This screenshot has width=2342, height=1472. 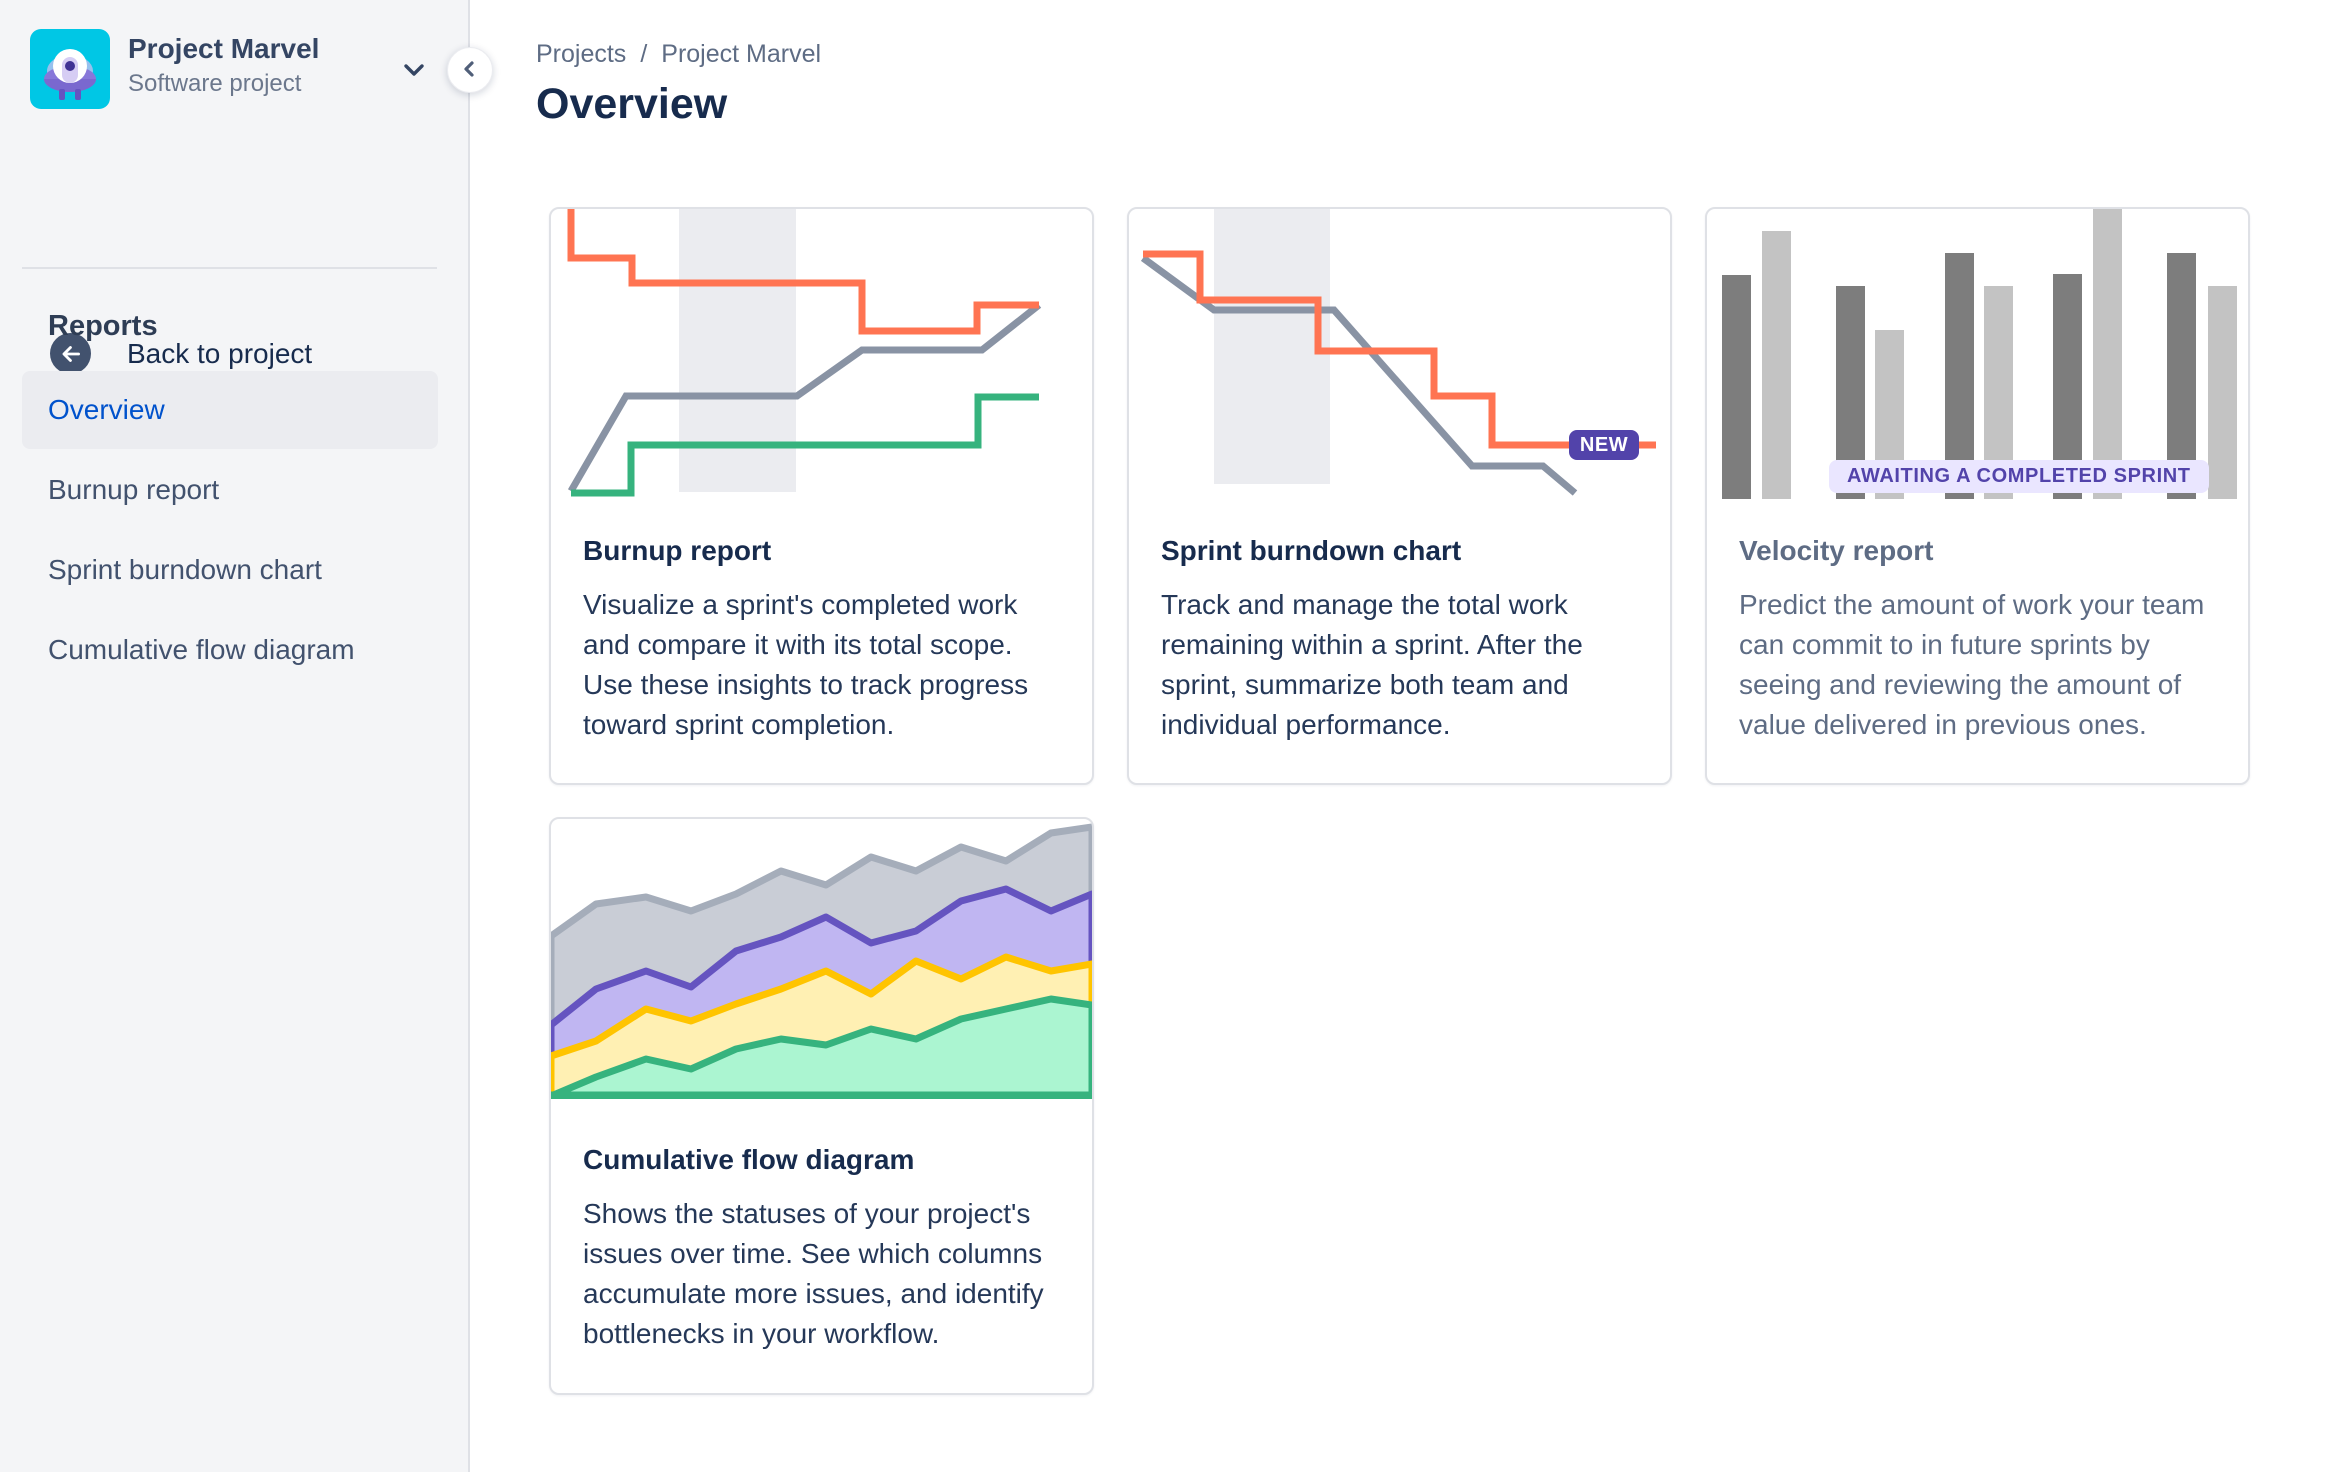 I want to click on breadcrumb: Projects / Project Marvel, so click(x=678, y=54).